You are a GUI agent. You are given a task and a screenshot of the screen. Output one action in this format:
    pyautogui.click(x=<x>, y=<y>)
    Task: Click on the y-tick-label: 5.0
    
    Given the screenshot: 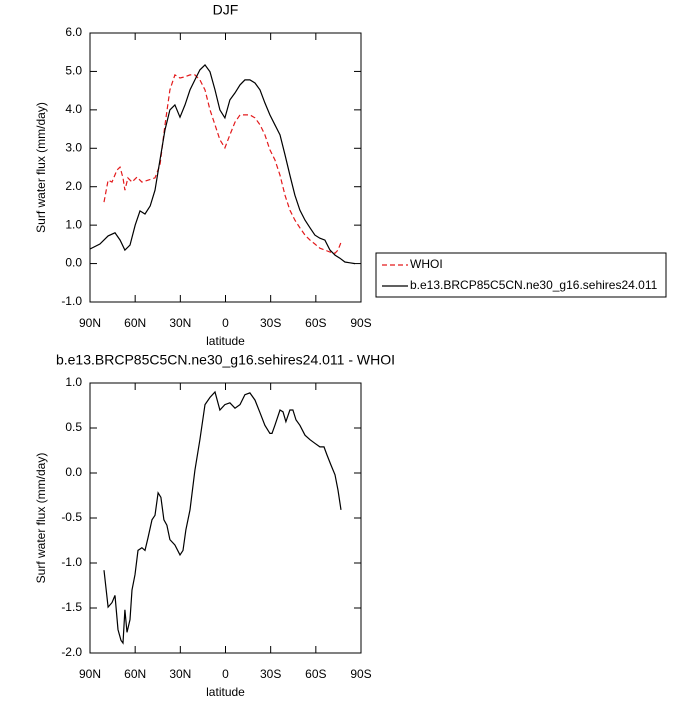 What is the action you would take?
    pyautogui.click(x=73, y=71)
    